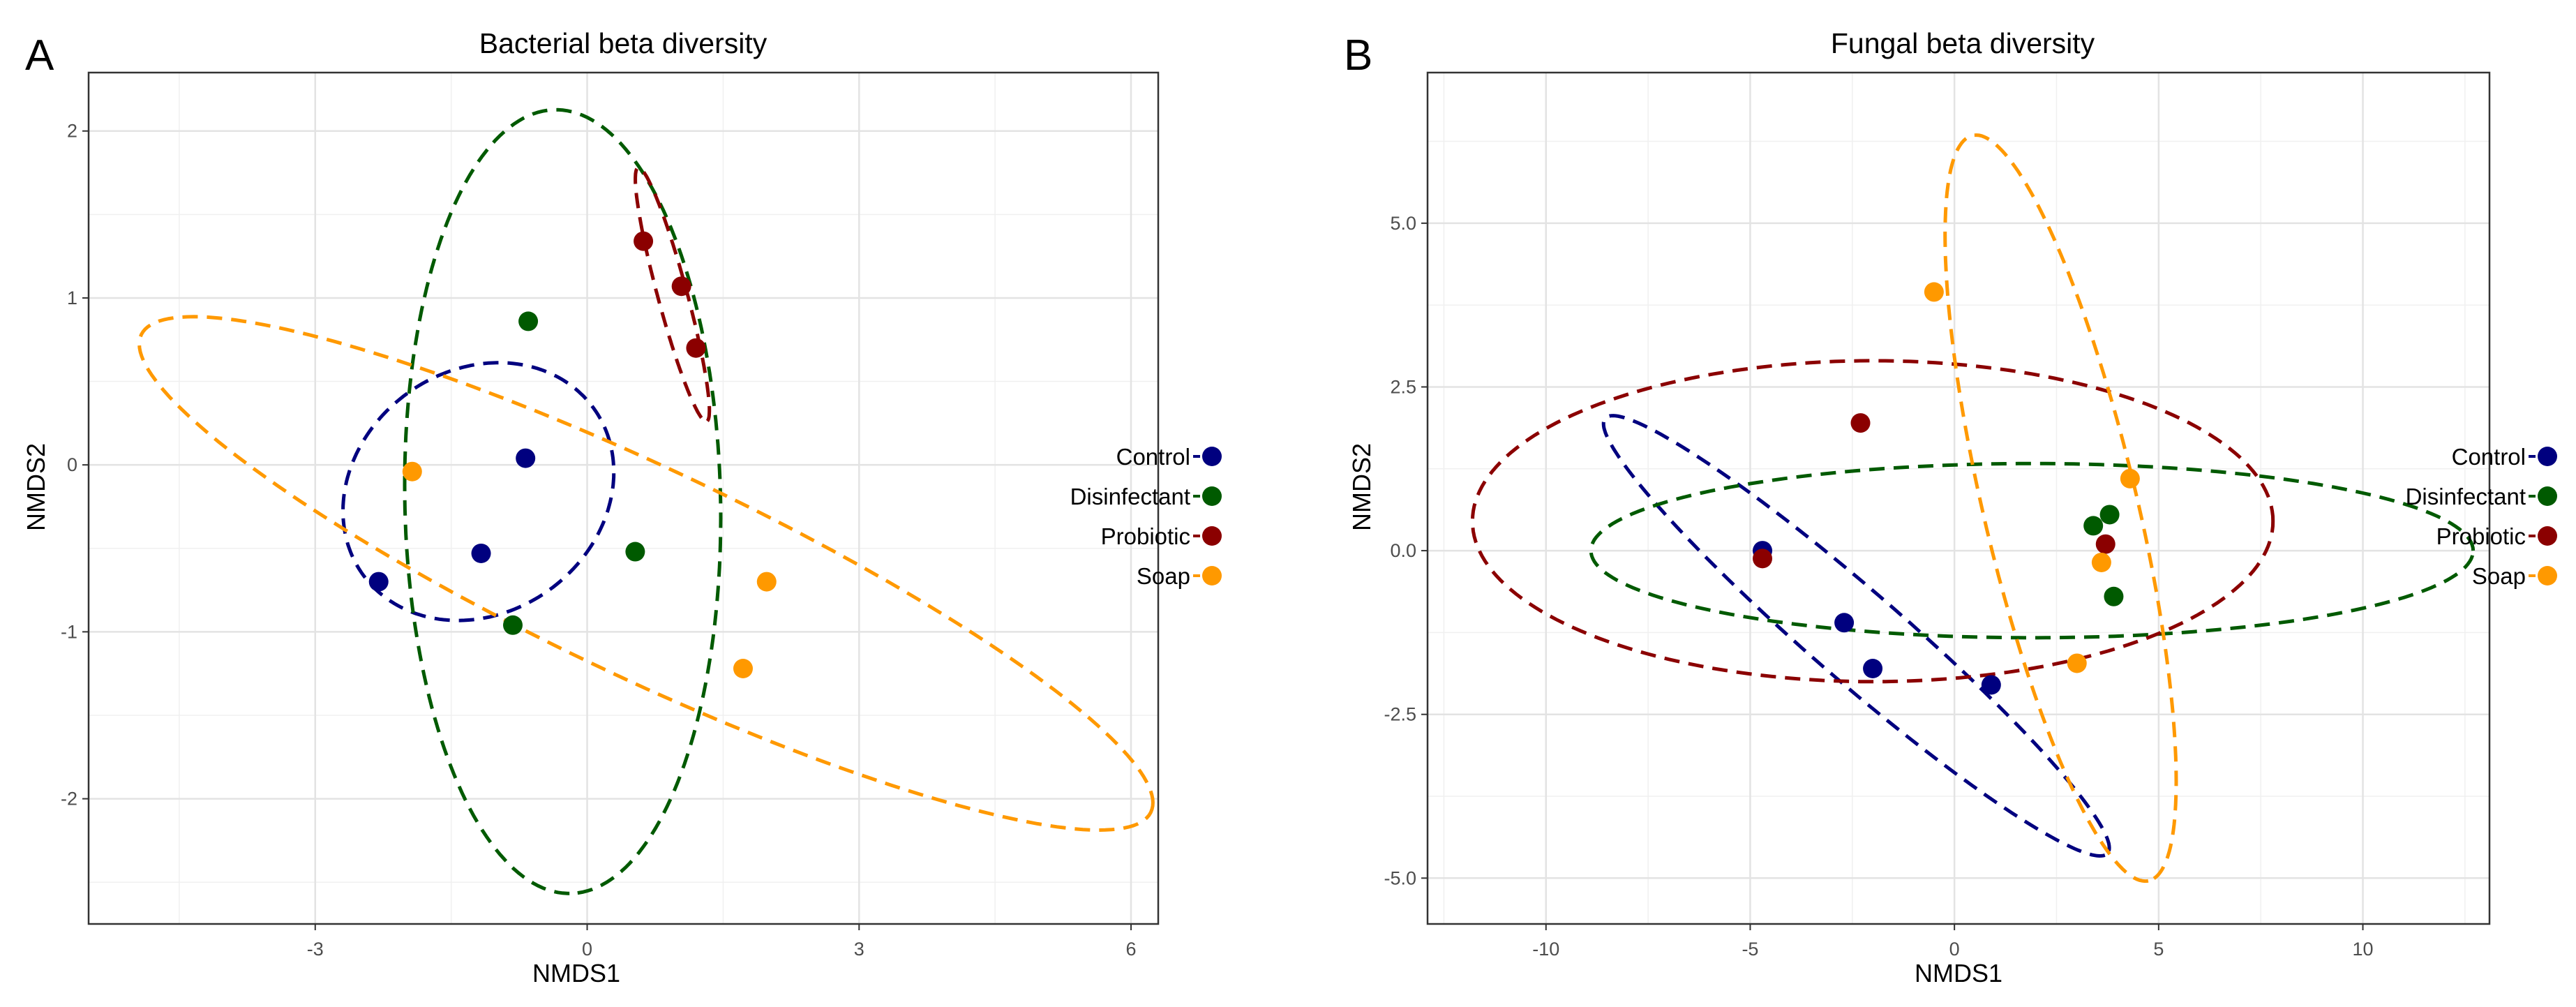  What do you see at coordinates (1145, 536) in the screenshot?
I see `panel-a-legend-label-probiotic: Probiotic` at bounding box center [1145, 536].